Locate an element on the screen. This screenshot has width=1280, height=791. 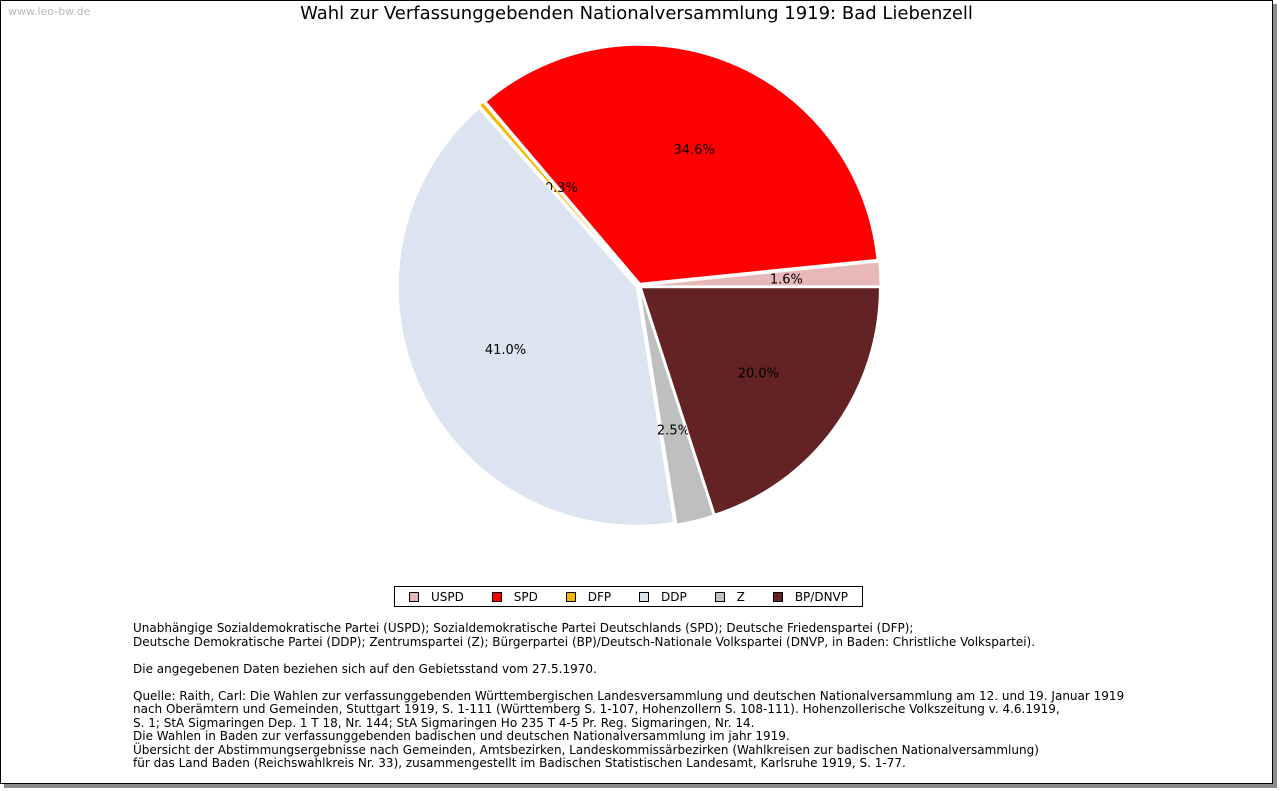
legend-item-dfp: DFP is located at coordinates (588, 596).